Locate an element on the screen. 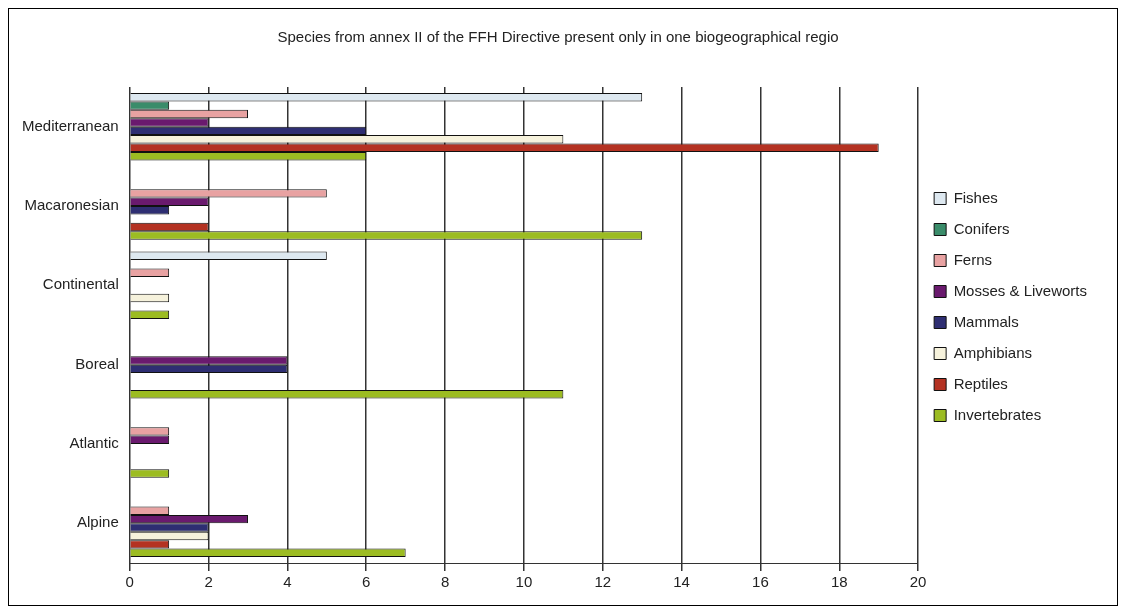  legend-label: Invertebrates is located at coordinates (997, 414).